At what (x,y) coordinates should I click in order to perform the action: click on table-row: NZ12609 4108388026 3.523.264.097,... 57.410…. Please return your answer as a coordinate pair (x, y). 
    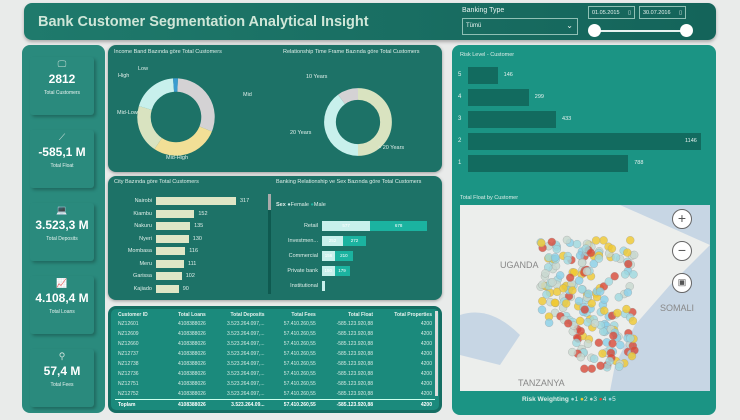
    Looking at the image, I should click on (275, 334).